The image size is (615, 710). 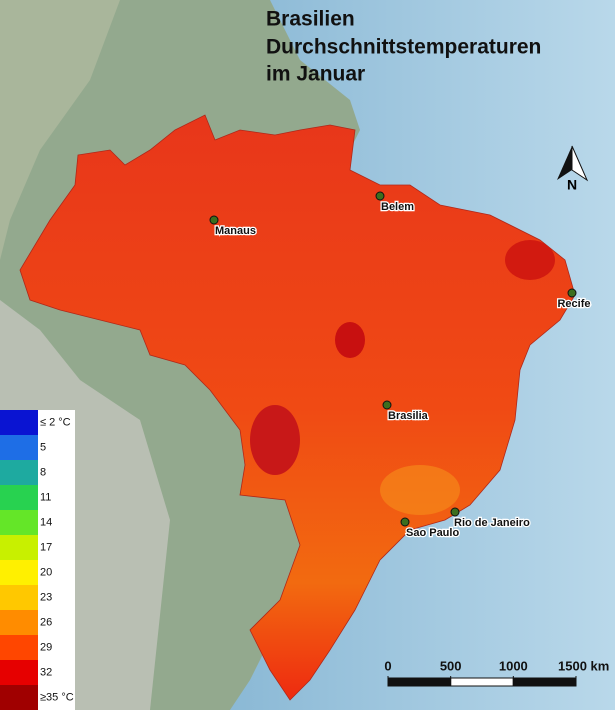 I want to click on legend-label: 17, so click(x=46, y=547).